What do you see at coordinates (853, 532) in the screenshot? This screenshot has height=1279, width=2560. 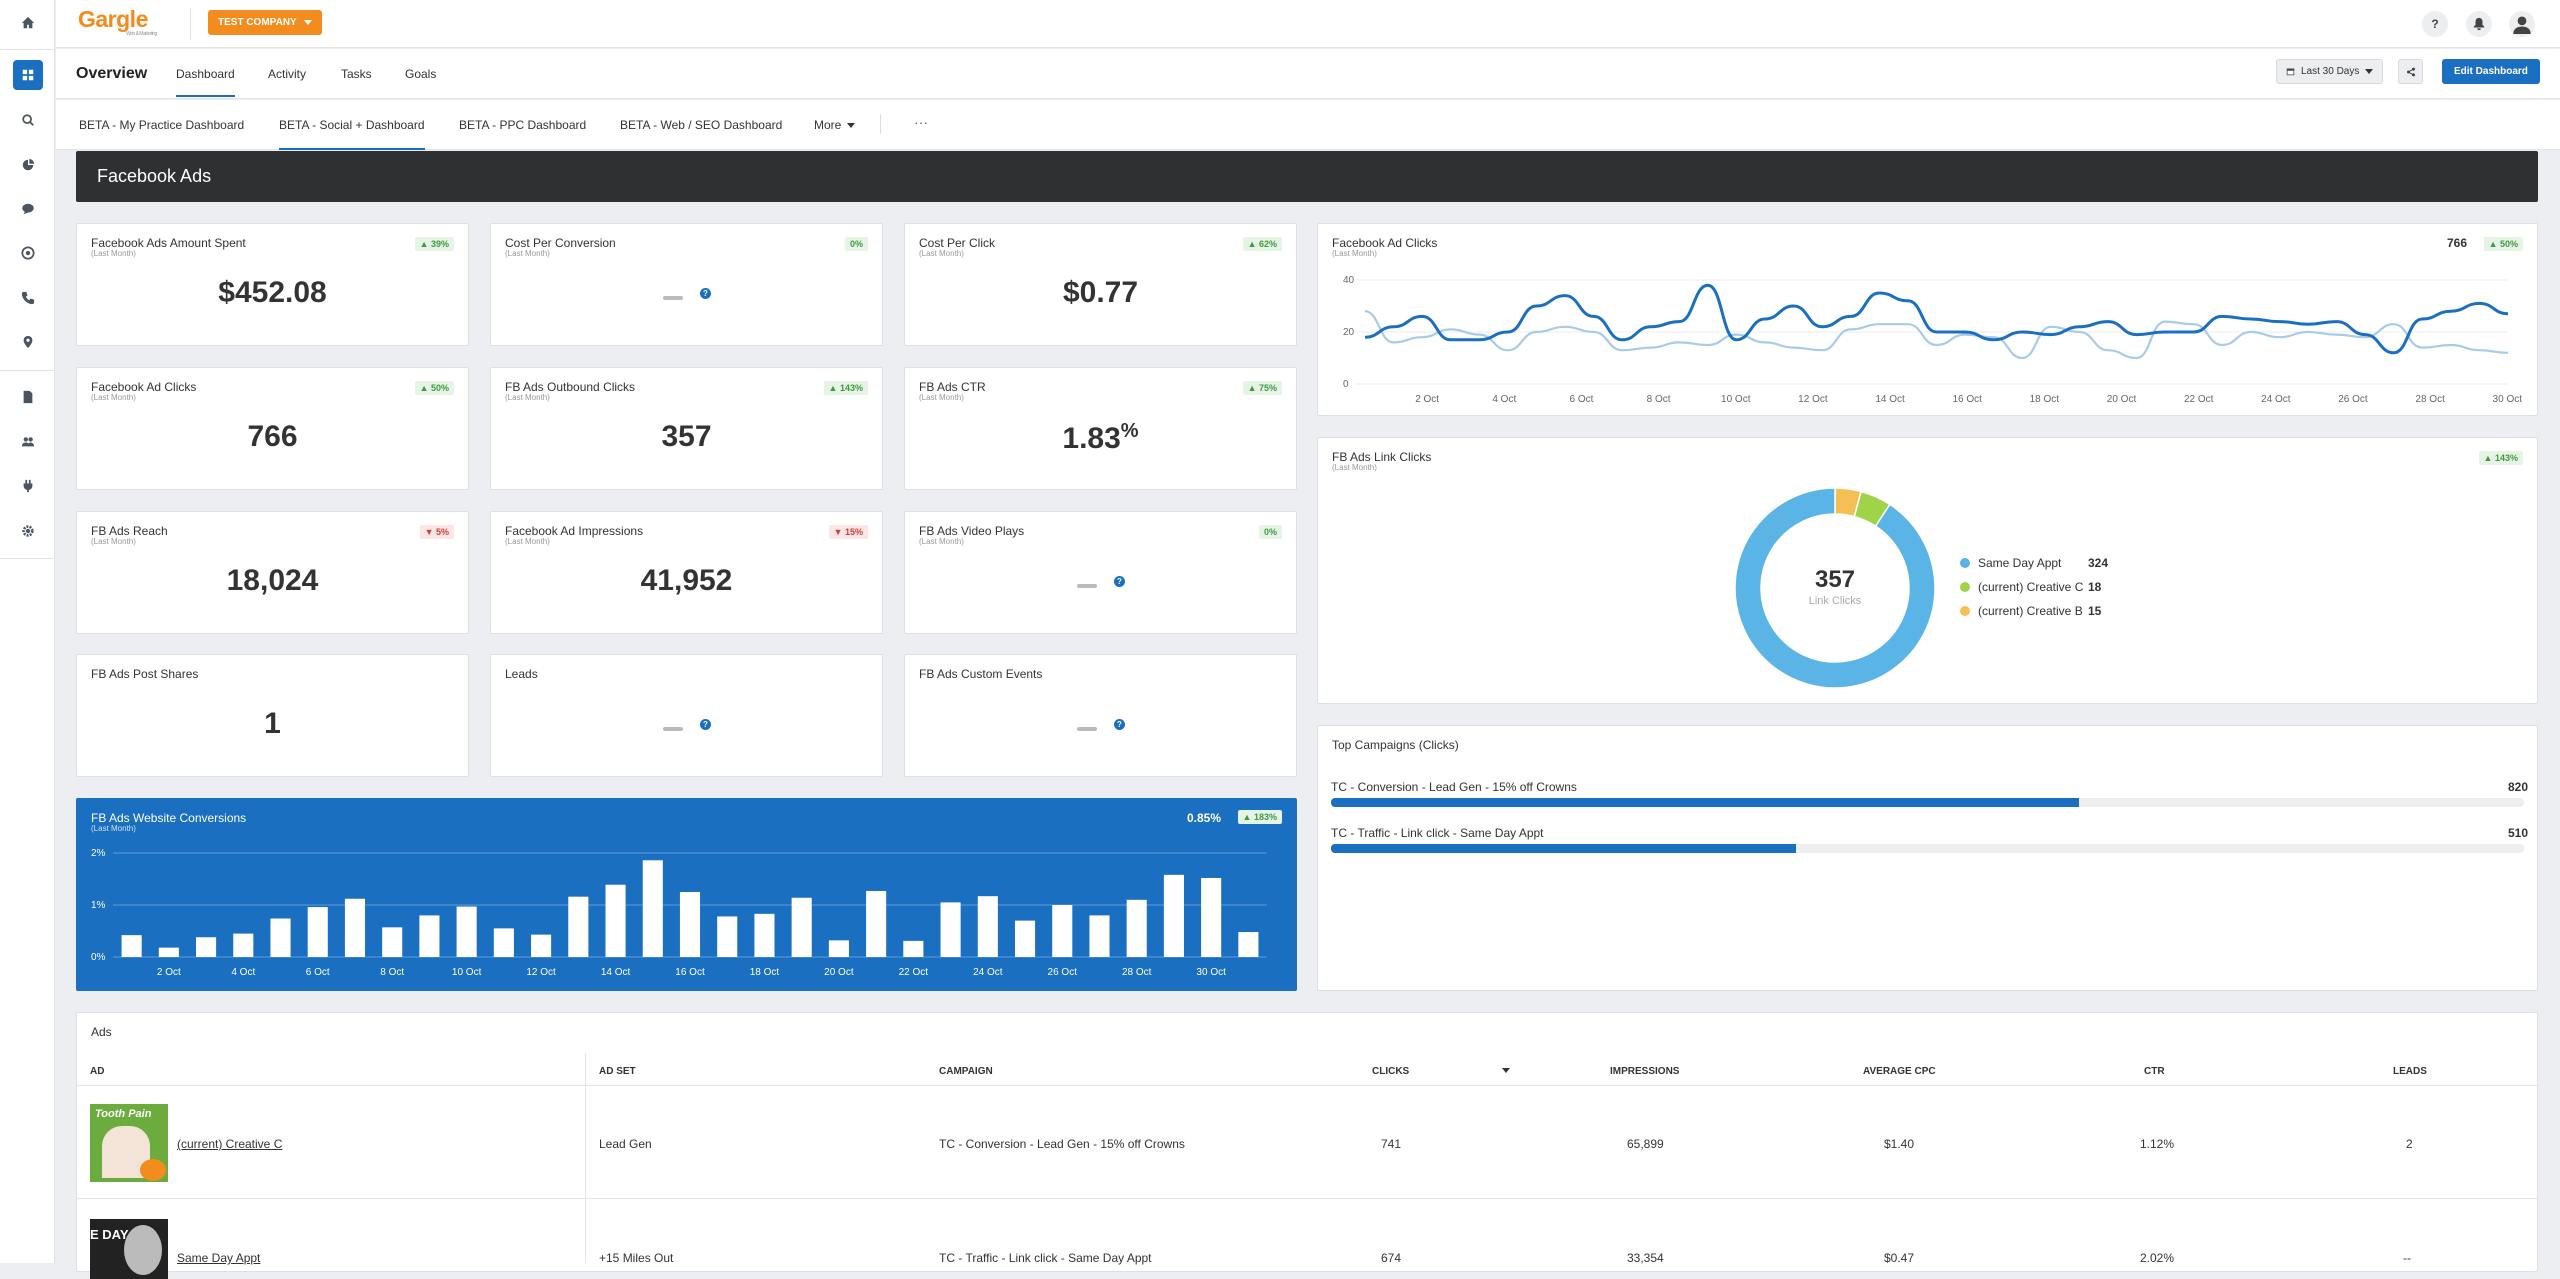 I see `change-value: 15%` at bounding box center [853, 532].